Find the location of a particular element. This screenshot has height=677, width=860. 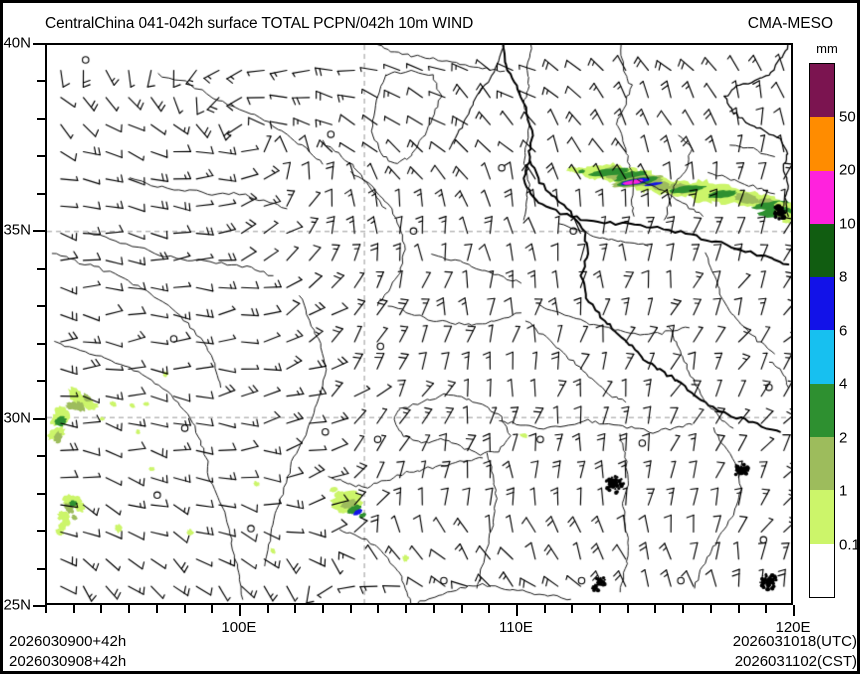

colorbar-tick-0.1: 0.1 is located at coordinates (849, 544).